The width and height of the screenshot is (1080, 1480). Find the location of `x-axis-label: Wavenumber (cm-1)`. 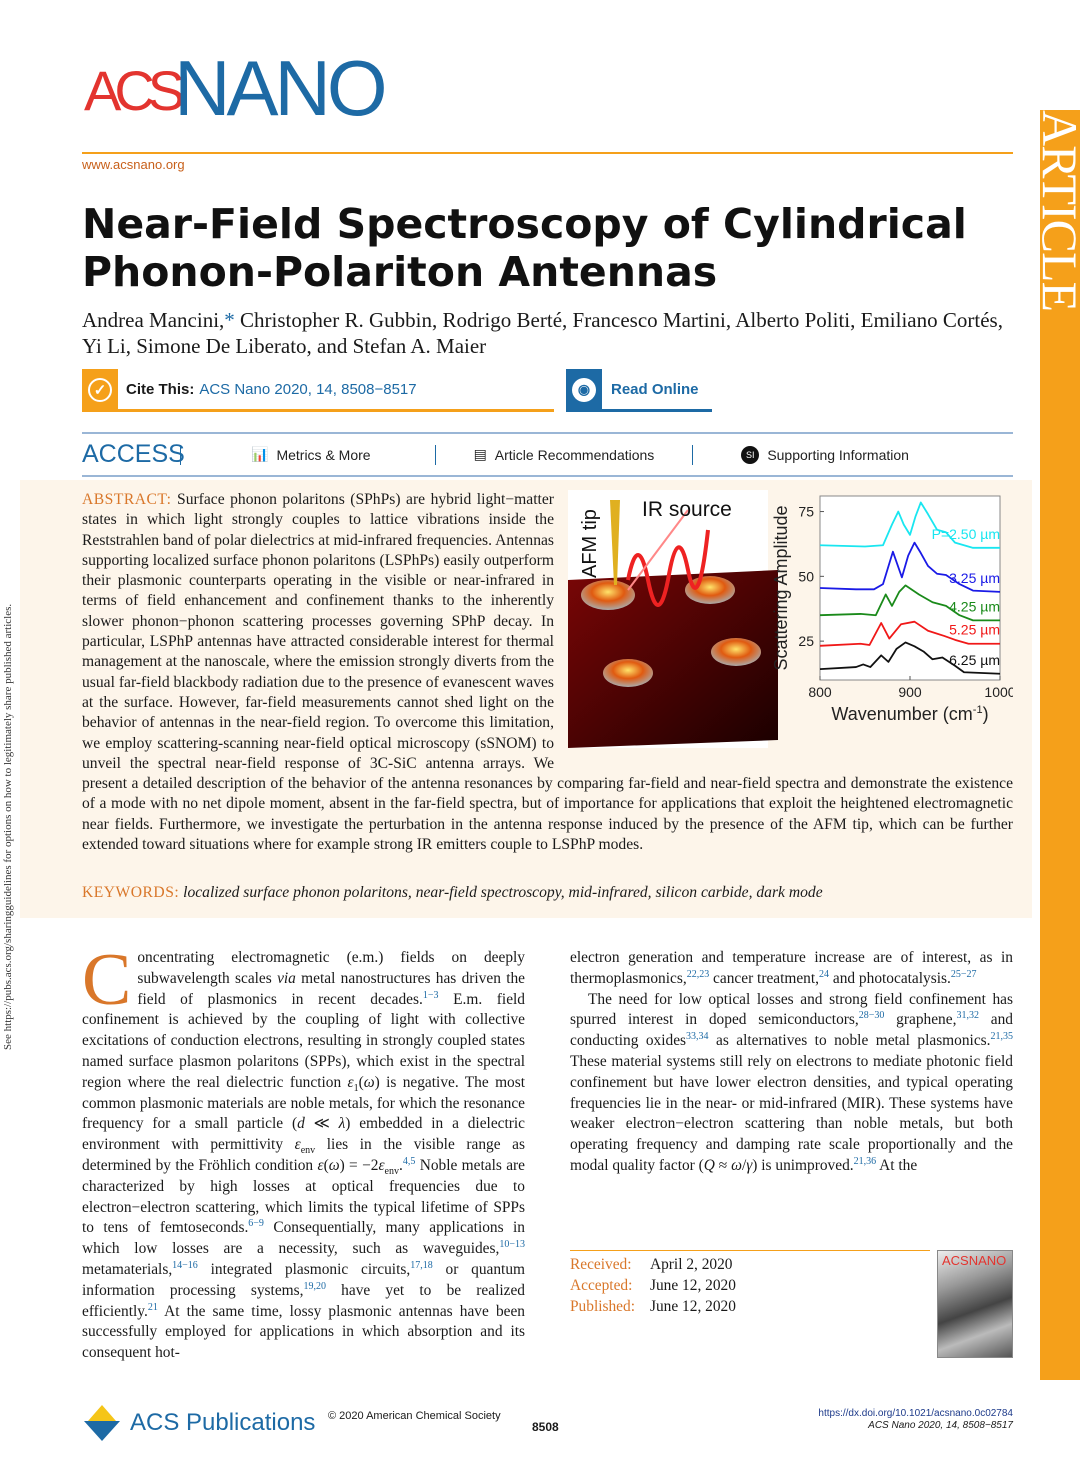

x-axis-label: Wavenumber (cm-1) is located at coordinates (909, 714).